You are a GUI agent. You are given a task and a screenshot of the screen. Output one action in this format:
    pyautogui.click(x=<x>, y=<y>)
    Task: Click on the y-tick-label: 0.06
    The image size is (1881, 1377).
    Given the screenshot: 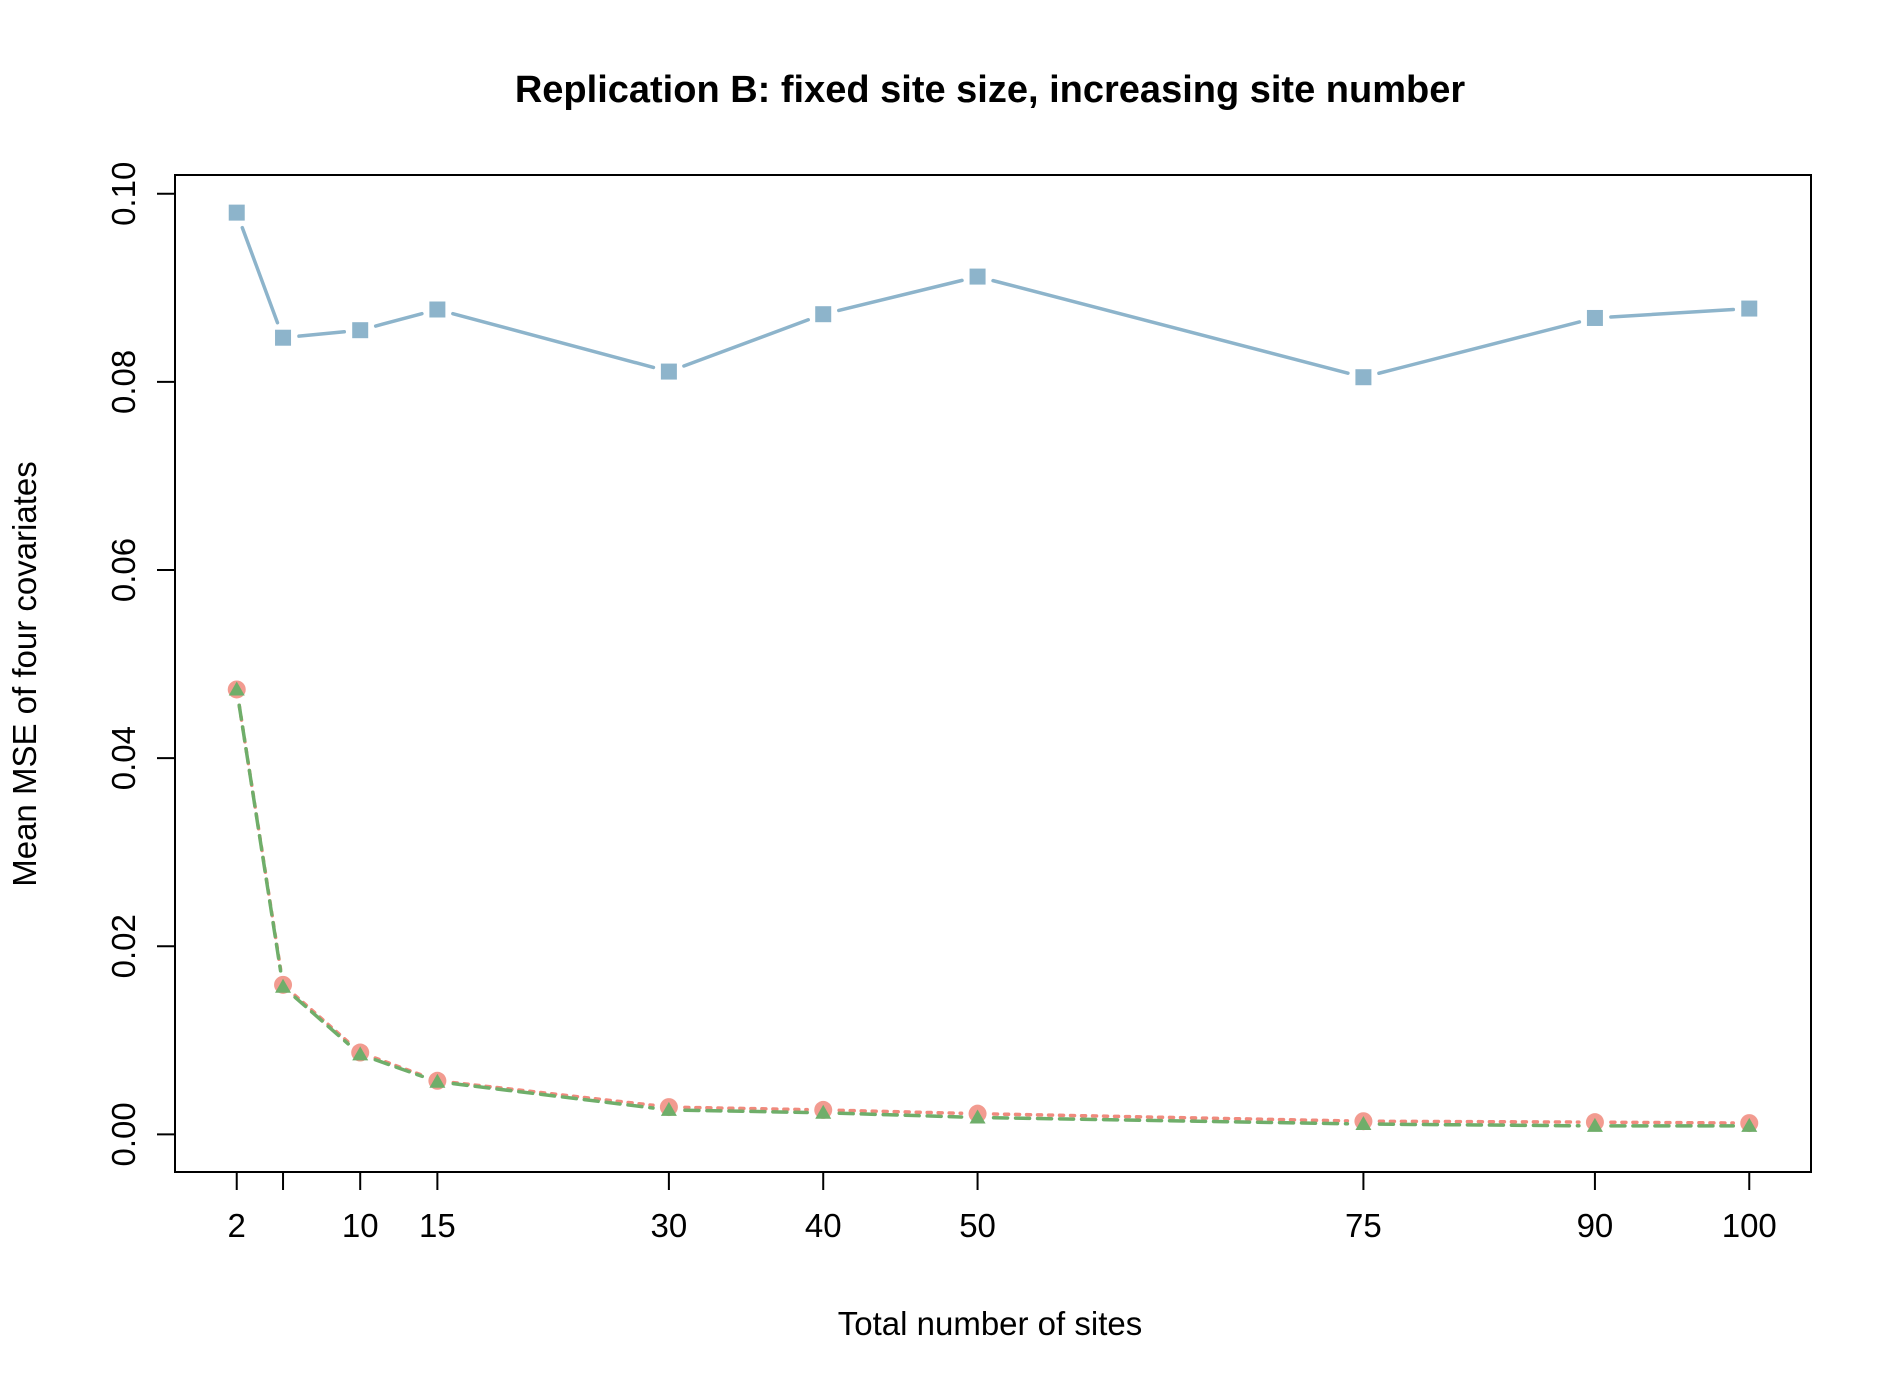 What is the action you would take?
    pyautogui.click(x=123, y=570)
    